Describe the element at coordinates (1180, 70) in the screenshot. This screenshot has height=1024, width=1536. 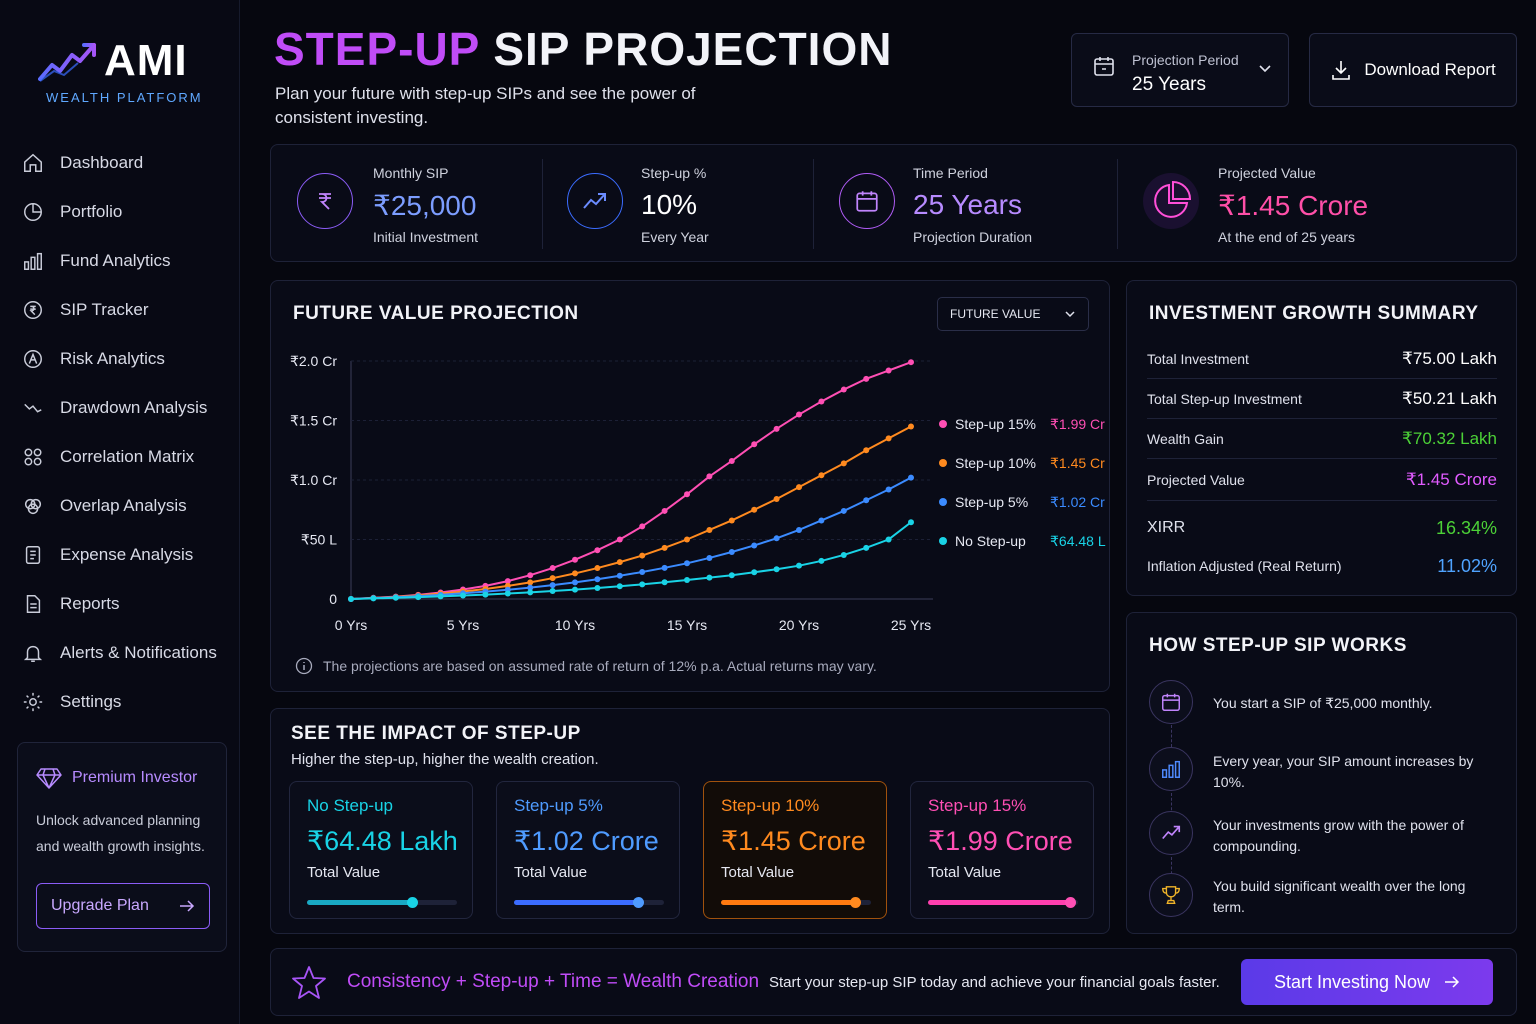
I see `projection-period-select: Projection Period 25 Years` at that location.